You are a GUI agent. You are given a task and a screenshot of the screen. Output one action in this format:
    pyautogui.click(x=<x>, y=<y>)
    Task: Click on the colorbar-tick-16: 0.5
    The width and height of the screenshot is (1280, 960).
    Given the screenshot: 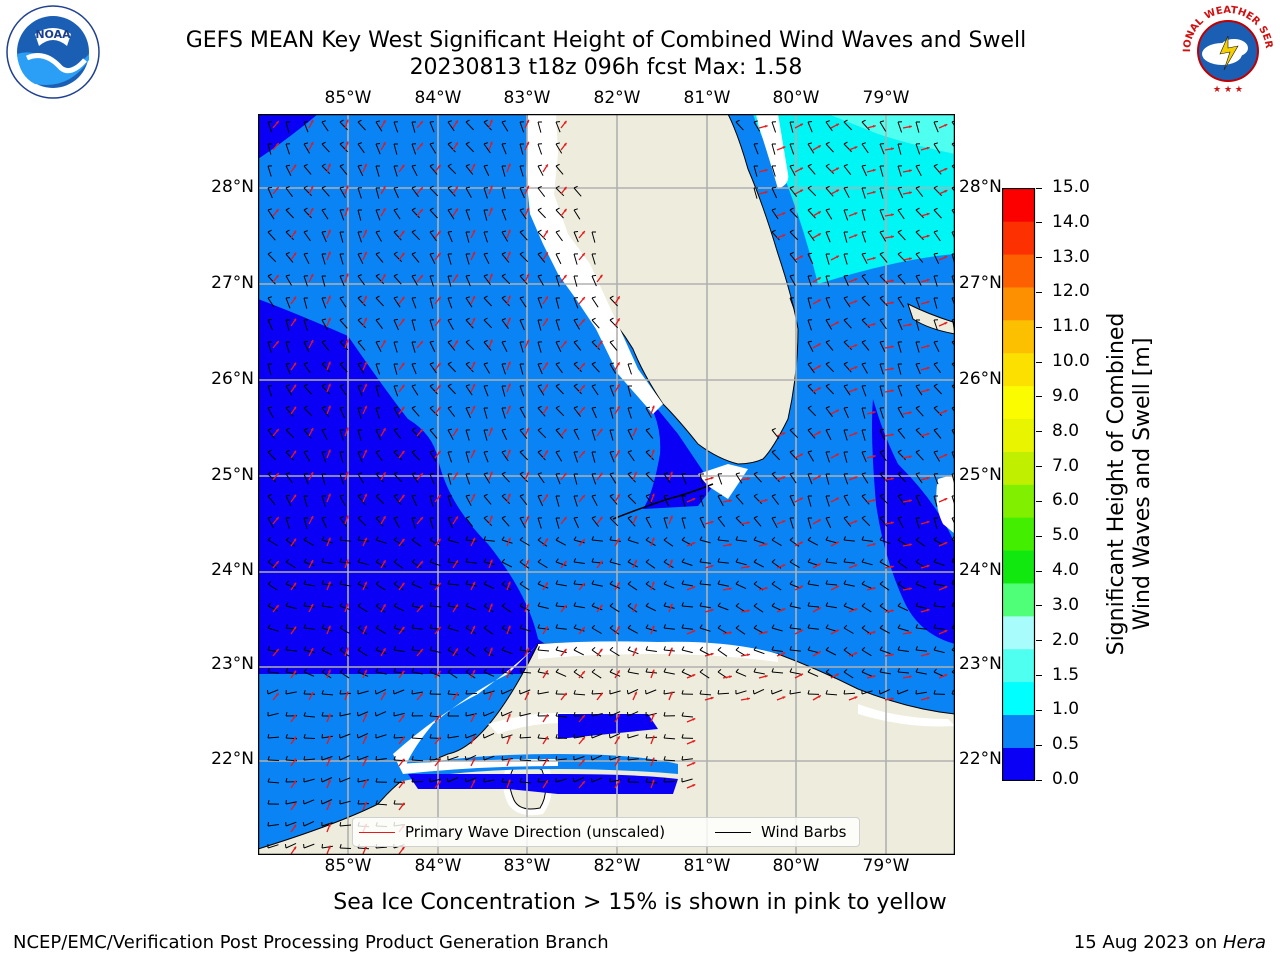 What is the action you would take?
    pyautogui.click(x=1066, y=744)
    